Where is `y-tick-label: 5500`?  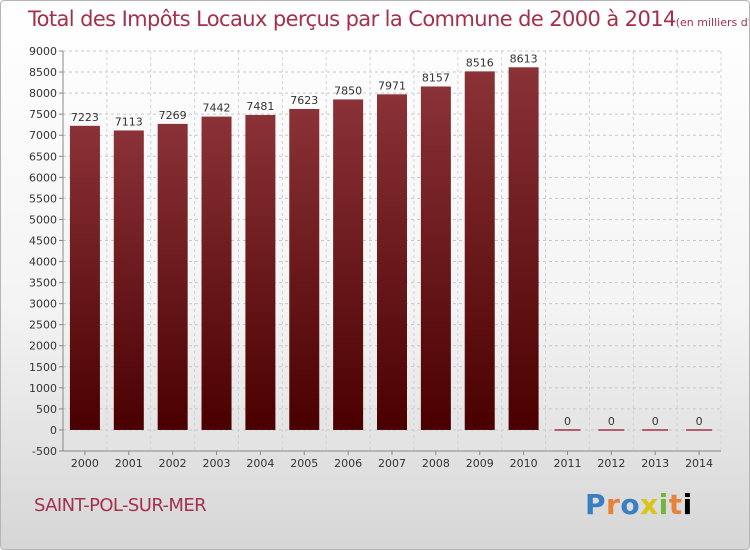 y-tick-label: 5500 is located at coordinates (43, 198).